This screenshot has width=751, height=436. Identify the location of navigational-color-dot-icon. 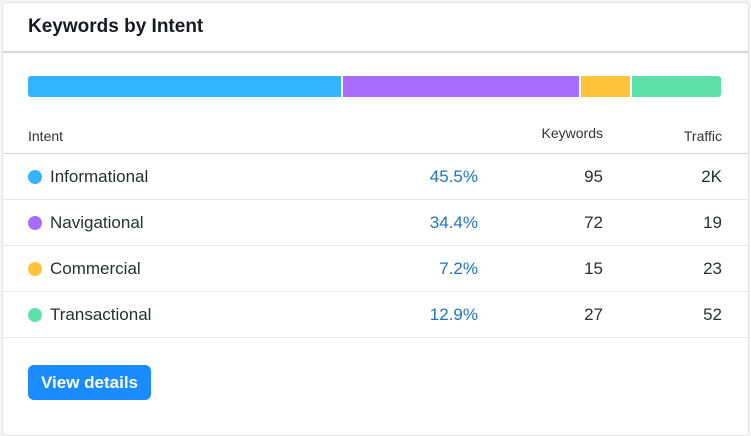
(35, 223).